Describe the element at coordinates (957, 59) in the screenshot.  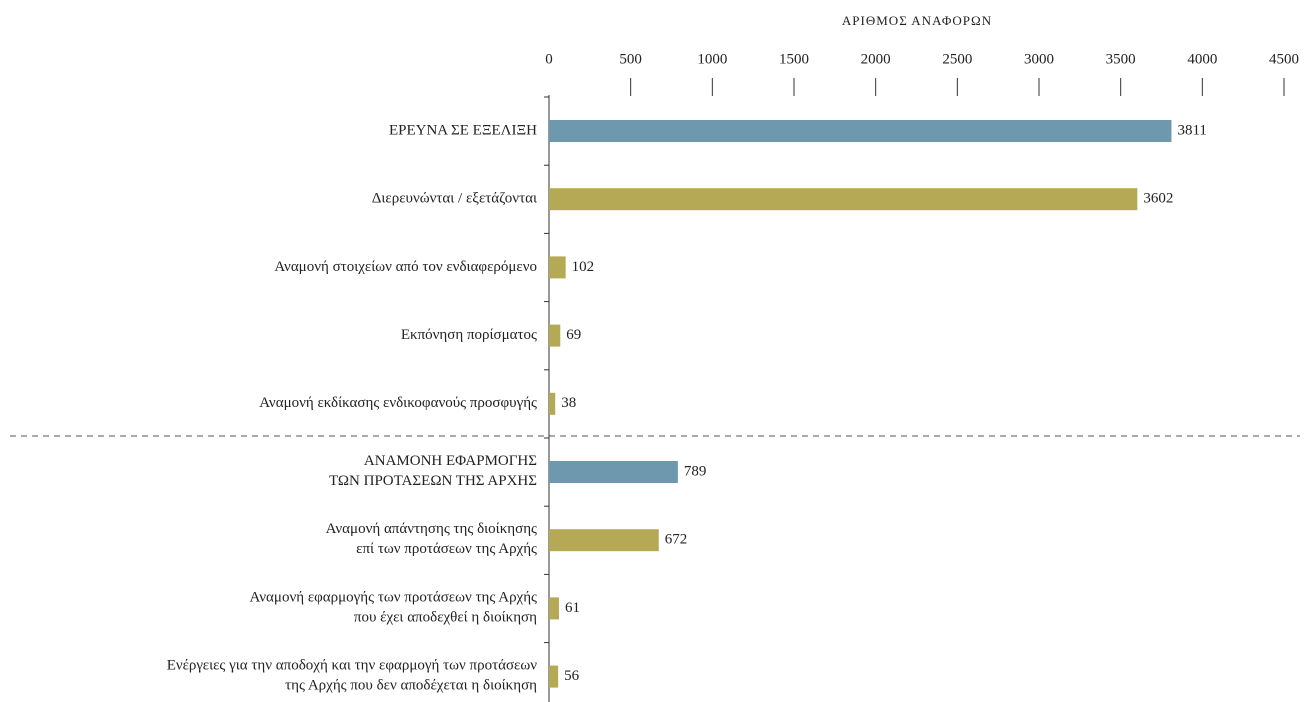
I see `x-tick-label: 2500` at that location.